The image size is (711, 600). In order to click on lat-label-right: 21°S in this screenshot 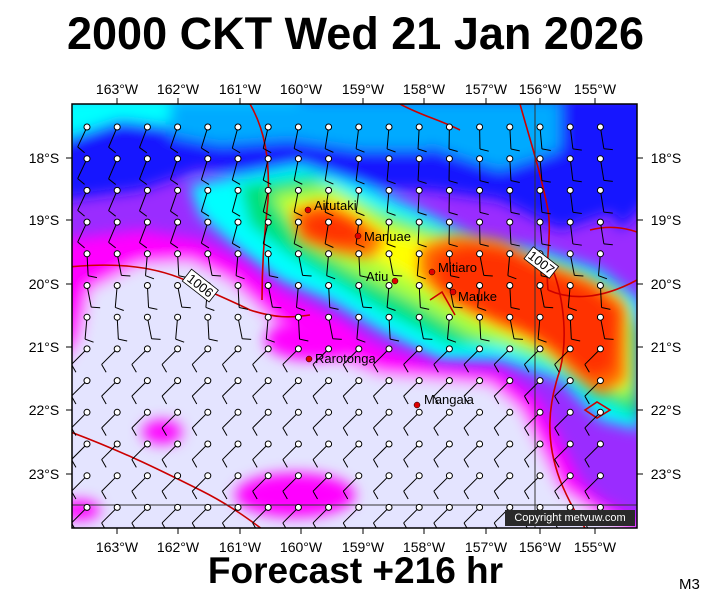, I will do `click(666, 347)`.